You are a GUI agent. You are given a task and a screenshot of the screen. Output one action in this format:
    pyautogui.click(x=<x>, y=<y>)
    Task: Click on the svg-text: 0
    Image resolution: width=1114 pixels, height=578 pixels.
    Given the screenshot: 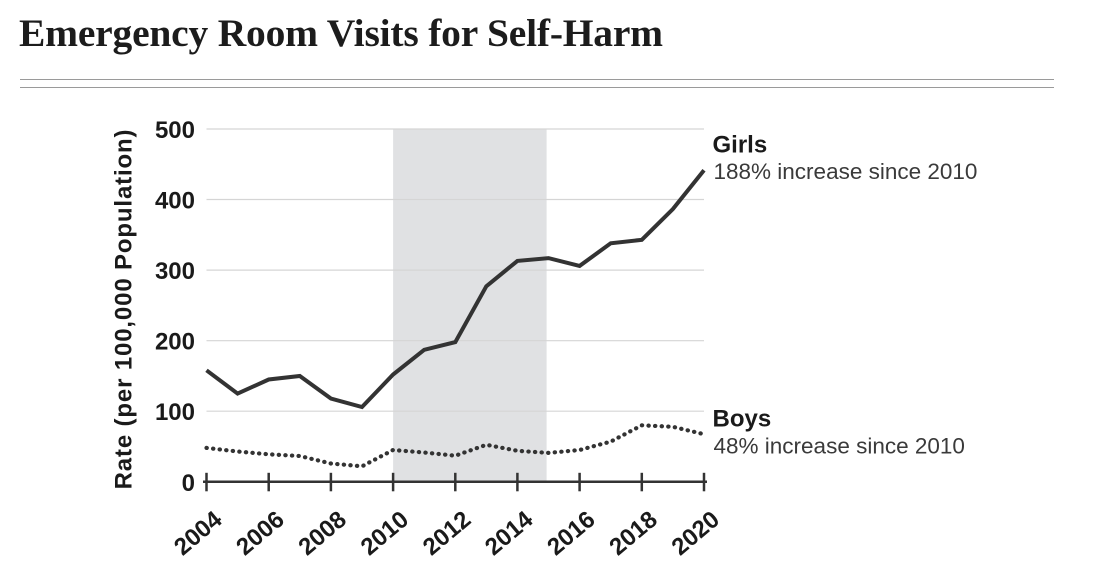 What is the action you would take?
    pyautogui.click(x=188, y=483)
    